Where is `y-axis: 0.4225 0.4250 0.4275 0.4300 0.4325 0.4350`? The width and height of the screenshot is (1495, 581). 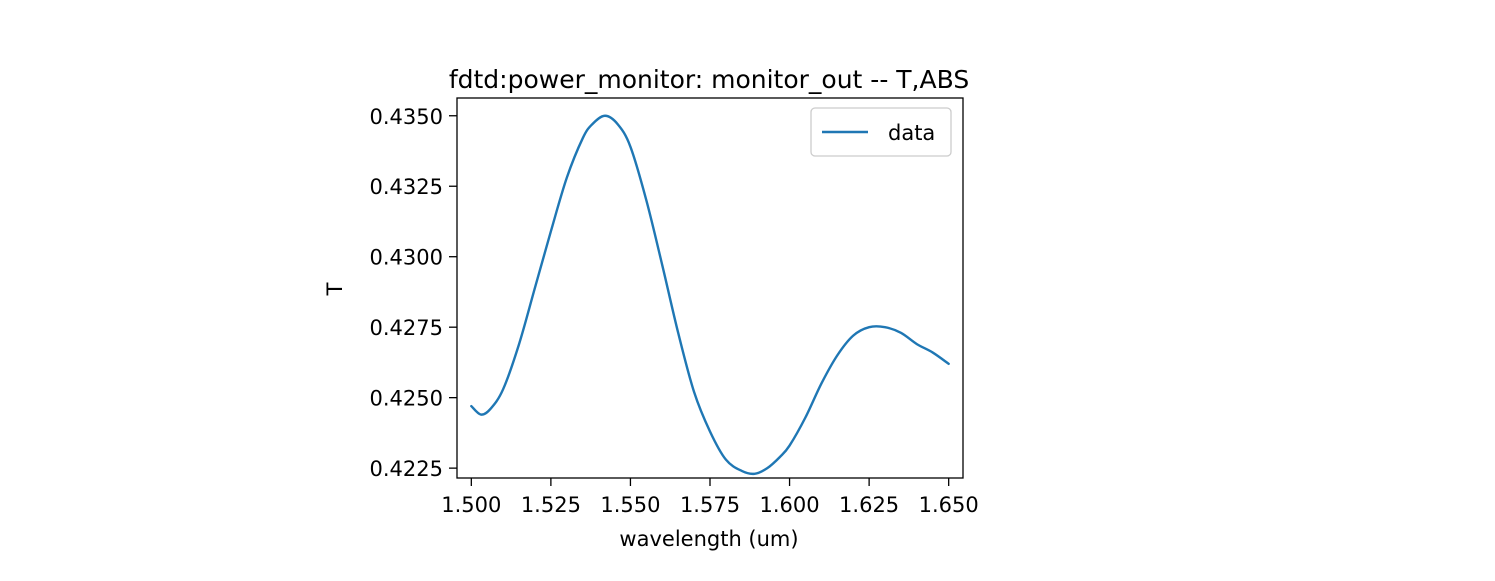 y-axis: 0.4225 0.4250 0.4275 0.4300 0.4325 0.4350 is located at coordinates (413, 293).